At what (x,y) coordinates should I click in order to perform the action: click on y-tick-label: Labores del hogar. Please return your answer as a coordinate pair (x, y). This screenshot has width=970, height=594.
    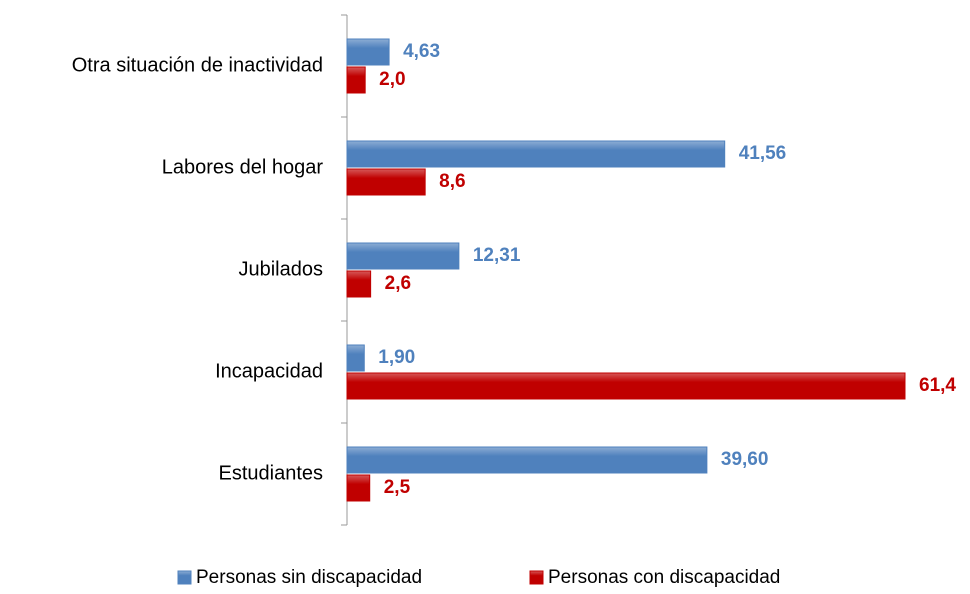
    Looking at the image, I should click on (243, 167).